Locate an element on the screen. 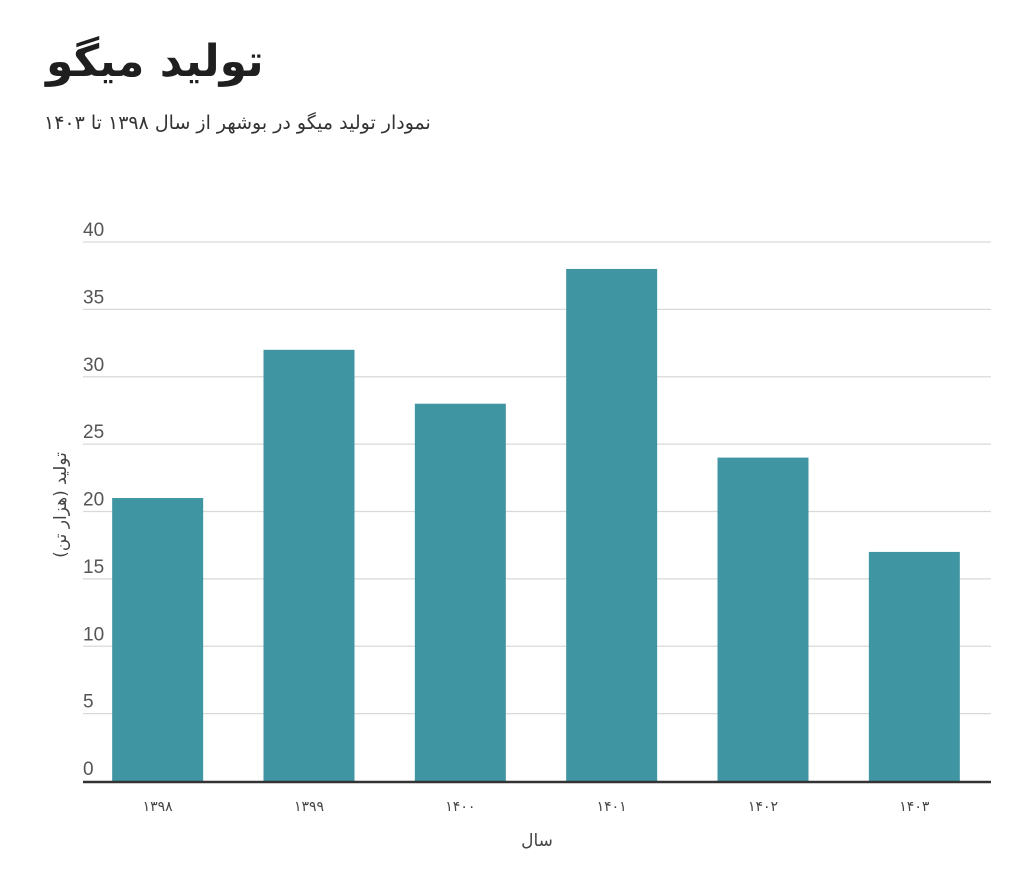 The height and width of the screenshot is (889, 1023). y-axis-title: تولید (هزار تن) is located at coordinates (61, 505).